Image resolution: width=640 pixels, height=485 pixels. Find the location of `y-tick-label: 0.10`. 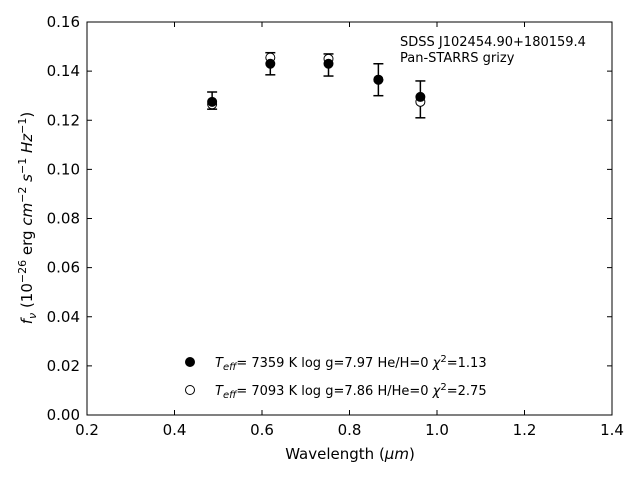

y-tick-label: 0.10 is located at coordinates (63, 169).